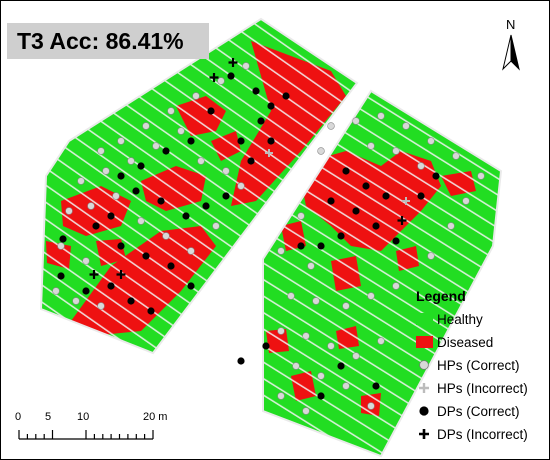 Image resolution: width=550 pixels, height=460 pixels. What do you see at coordinates (478, 411) in the screenshot?
I see `legend-label: DPs (Correct)` at bounding box center [478, 411].